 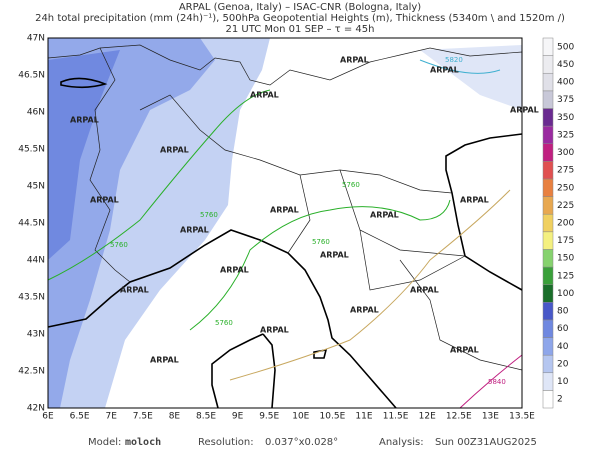 I want to click on colorbar-label: 150, so click(x=565, y=259).